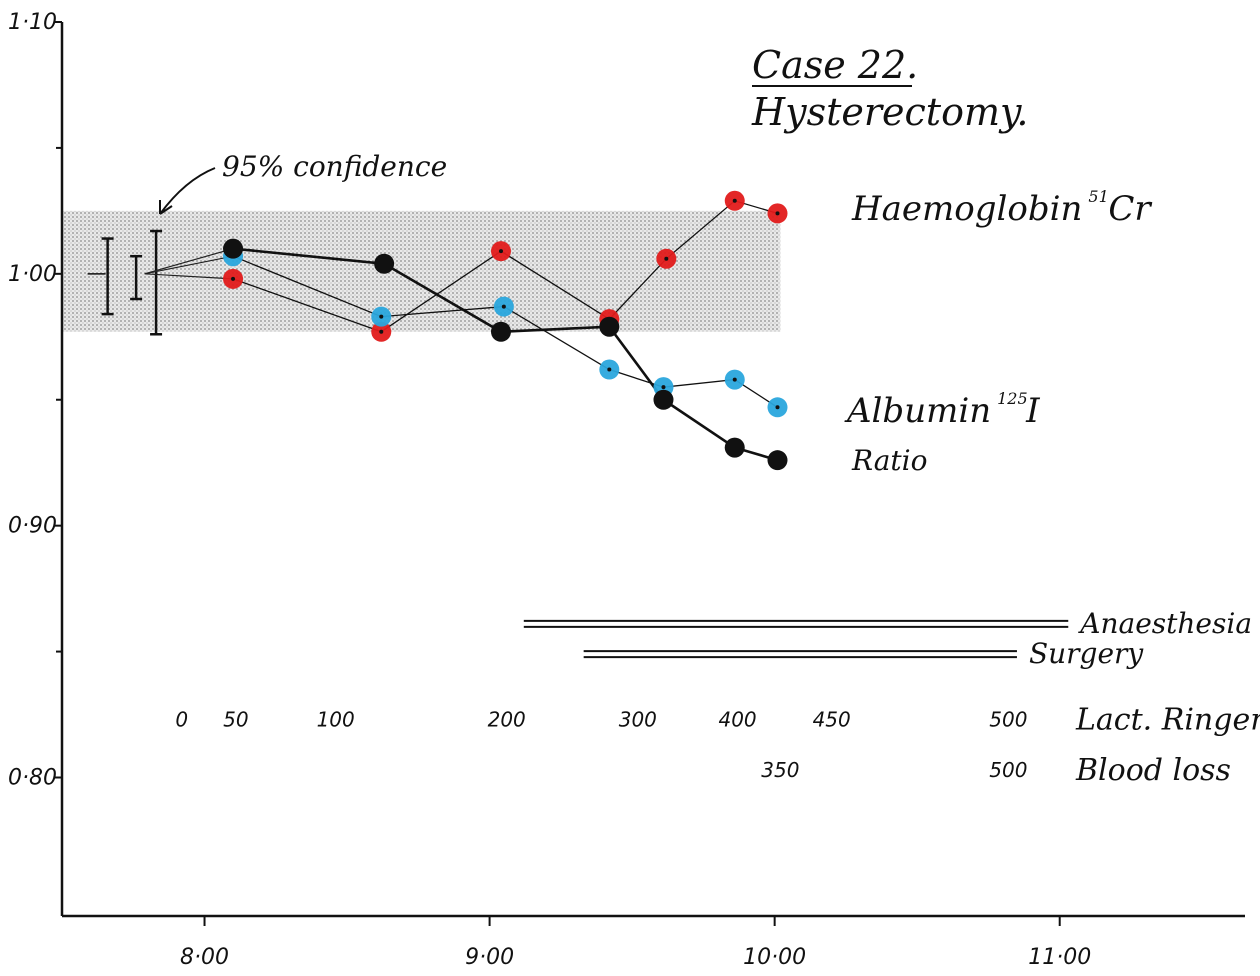 This screenshot has width=1260, height=976. I want to click on series-points, so click(505, 330).